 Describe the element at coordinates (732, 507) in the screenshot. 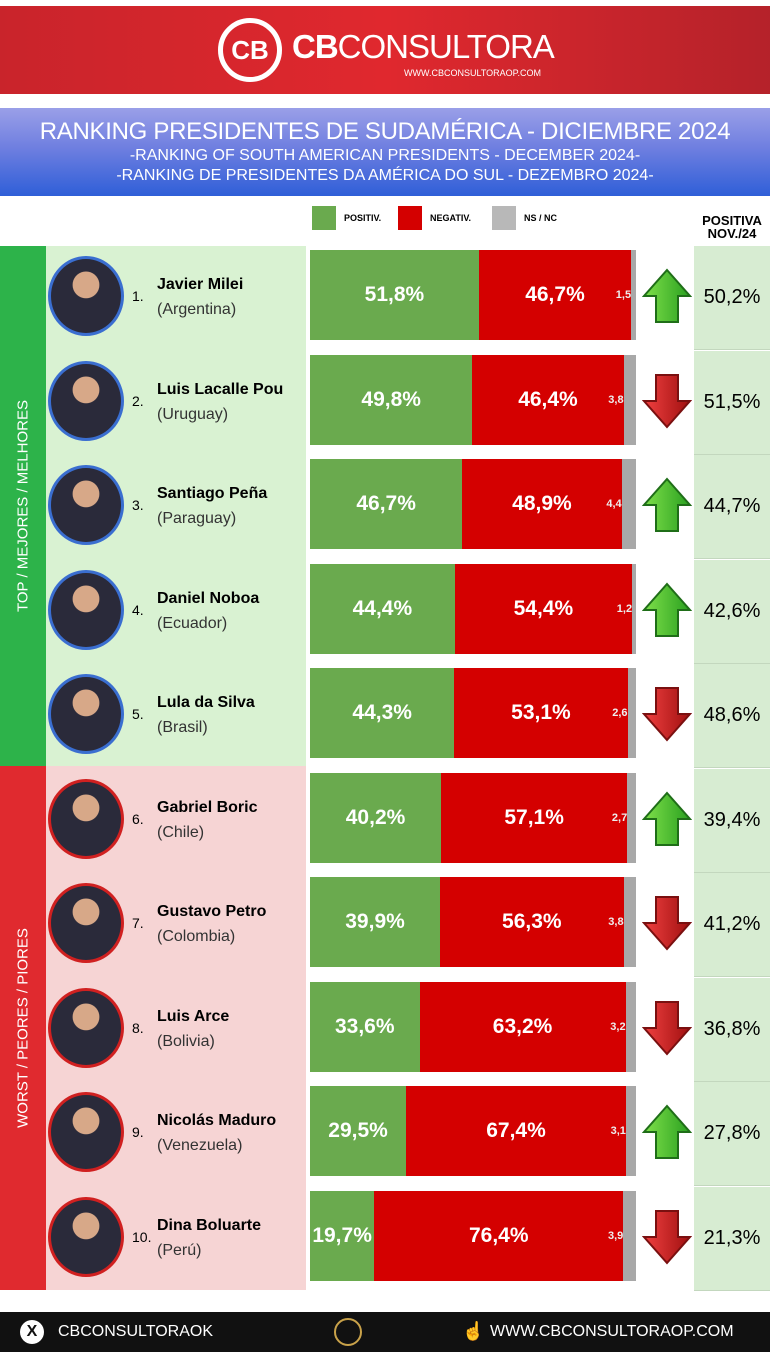

I see `previous-positive: 44,7%` at that location.